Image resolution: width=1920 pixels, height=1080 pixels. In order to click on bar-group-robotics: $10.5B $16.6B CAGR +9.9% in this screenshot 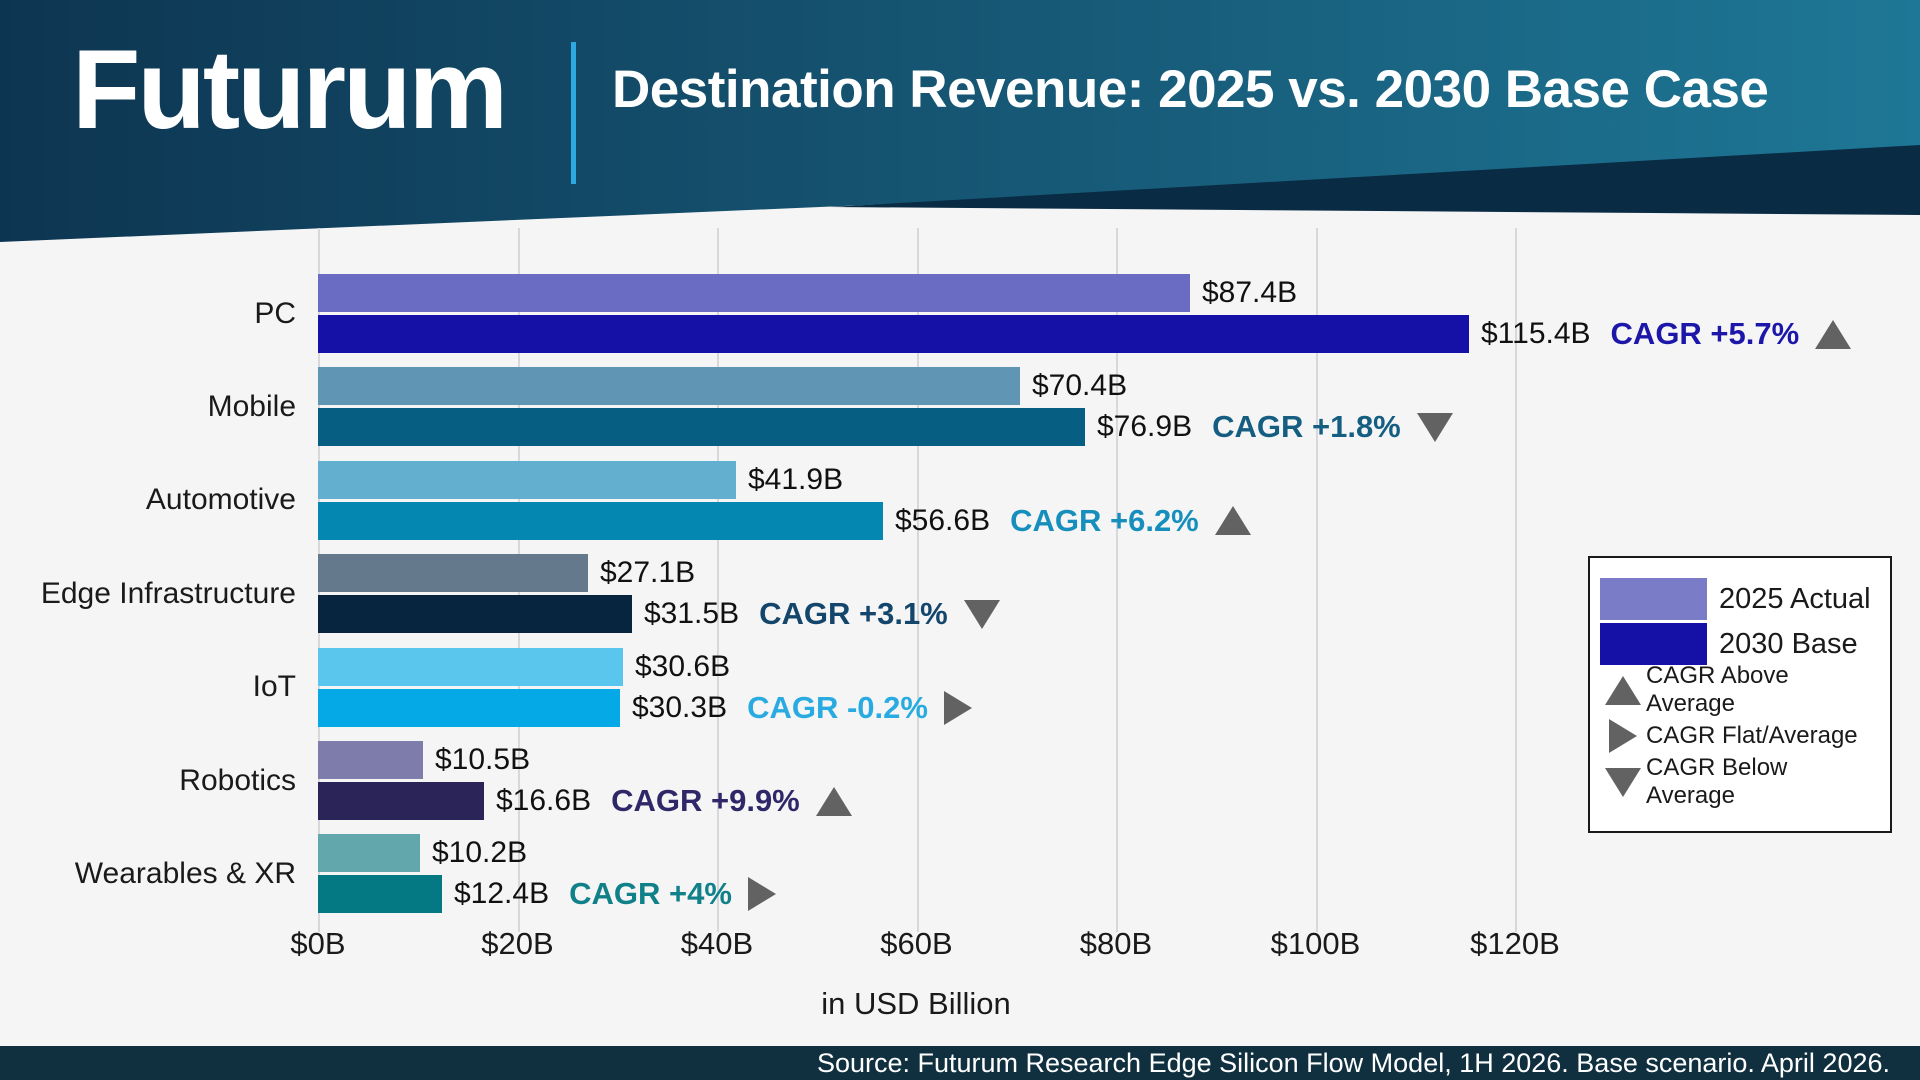, I will do `click(585, 782)`.